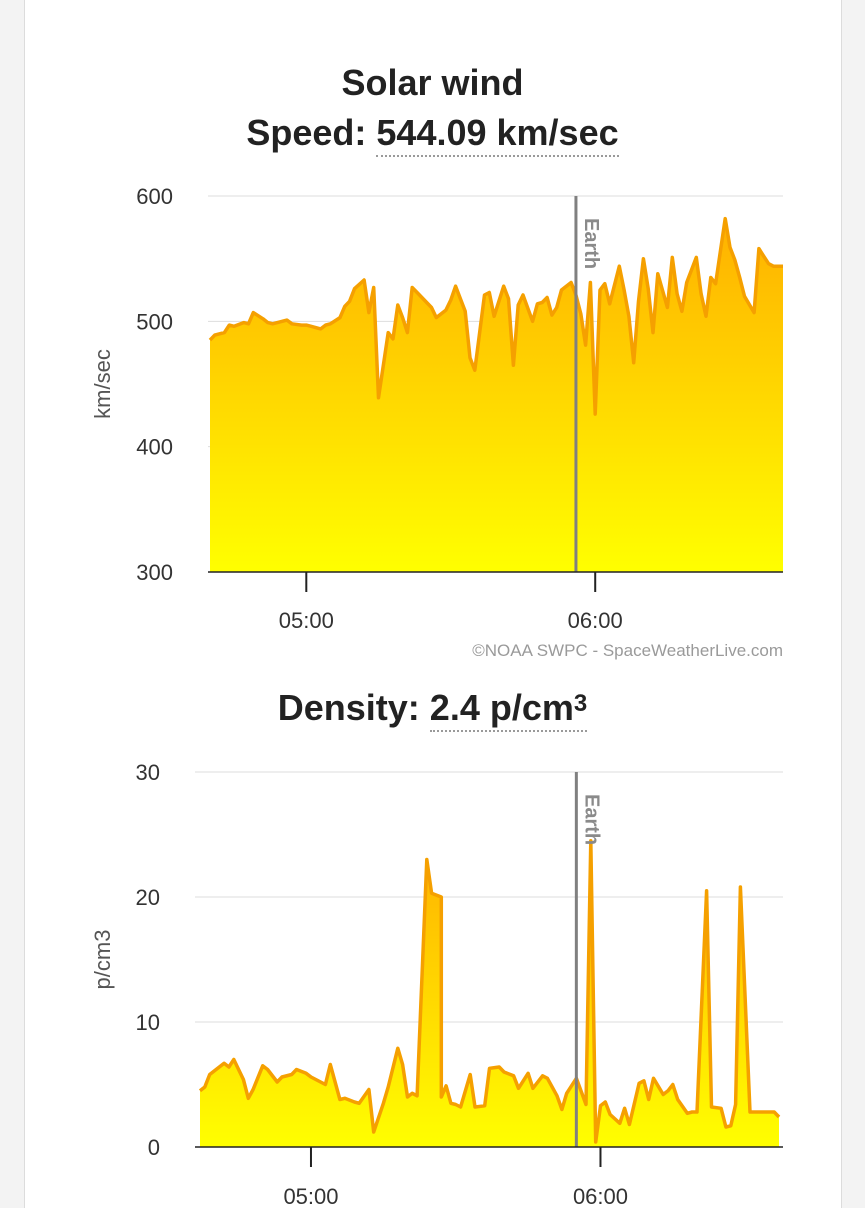 This screenshot has width=865, height=1208. Describe the element at coordinates (102, 384) in the screenshot. I see `speed-y-axis-label: km/sec` at that location.